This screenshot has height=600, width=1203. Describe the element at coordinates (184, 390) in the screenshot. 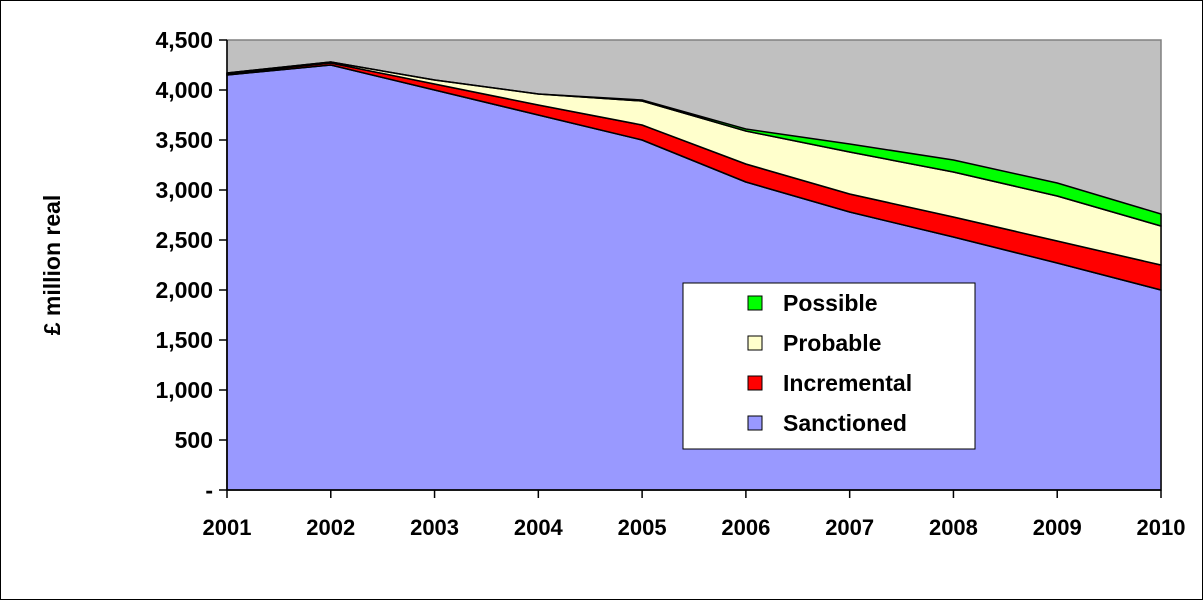

I see `y-tick-label: 1,000` at that location.